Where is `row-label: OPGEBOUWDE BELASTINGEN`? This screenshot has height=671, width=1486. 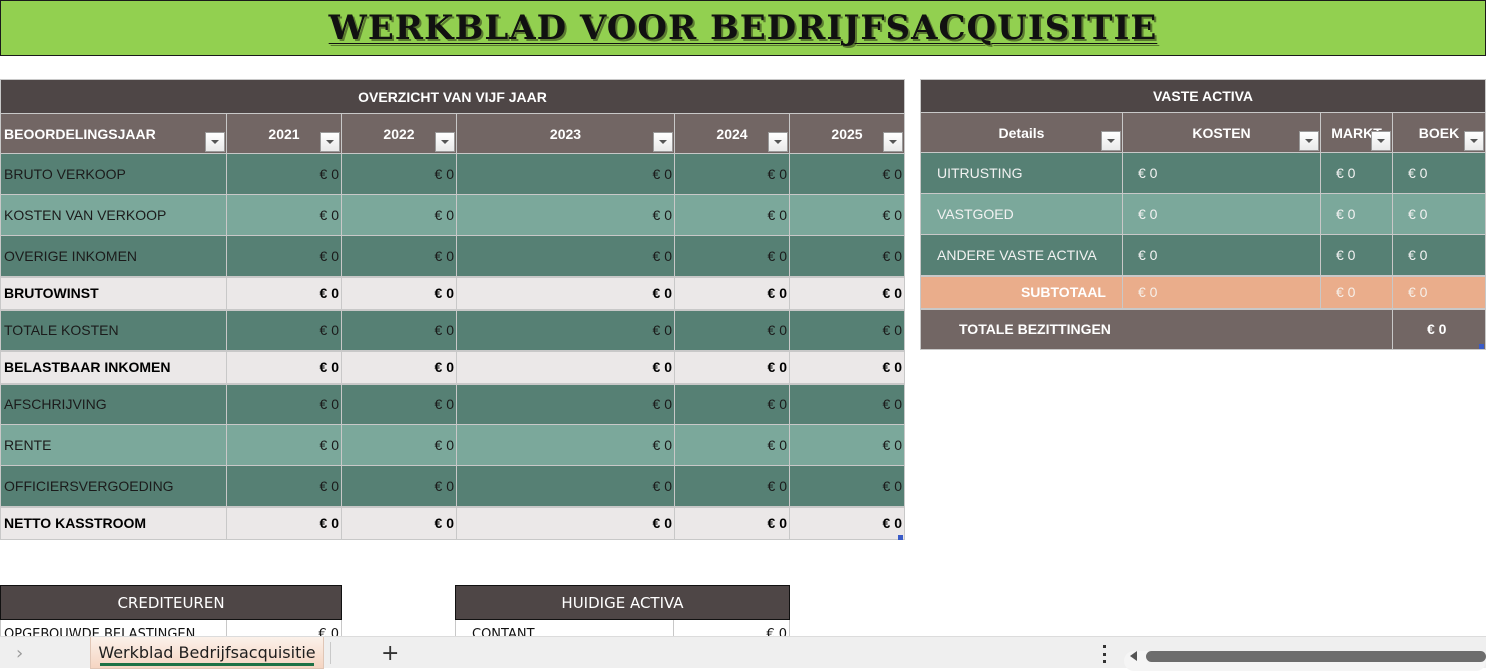
row-label: OPGEBOUWDE BELASTINGEN is located at coordinates (113, 627).